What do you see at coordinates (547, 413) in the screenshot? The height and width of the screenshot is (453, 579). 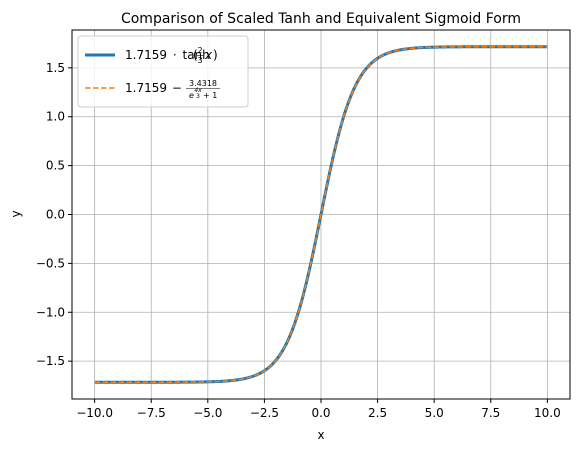 I see `x-tick-label: 10.0` at bounding box center [547, 413].